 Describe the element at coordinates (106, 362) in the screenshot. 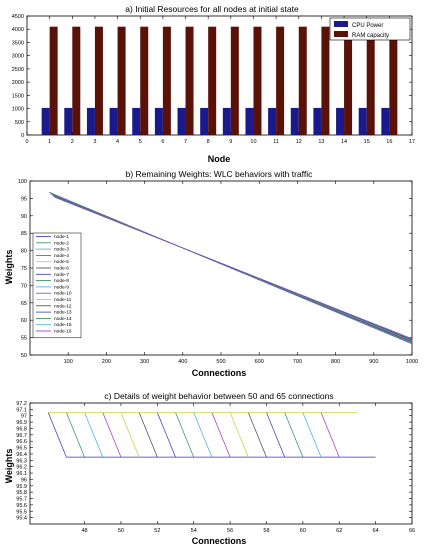

I see `chart-b-xtick-label: 200` at that location.